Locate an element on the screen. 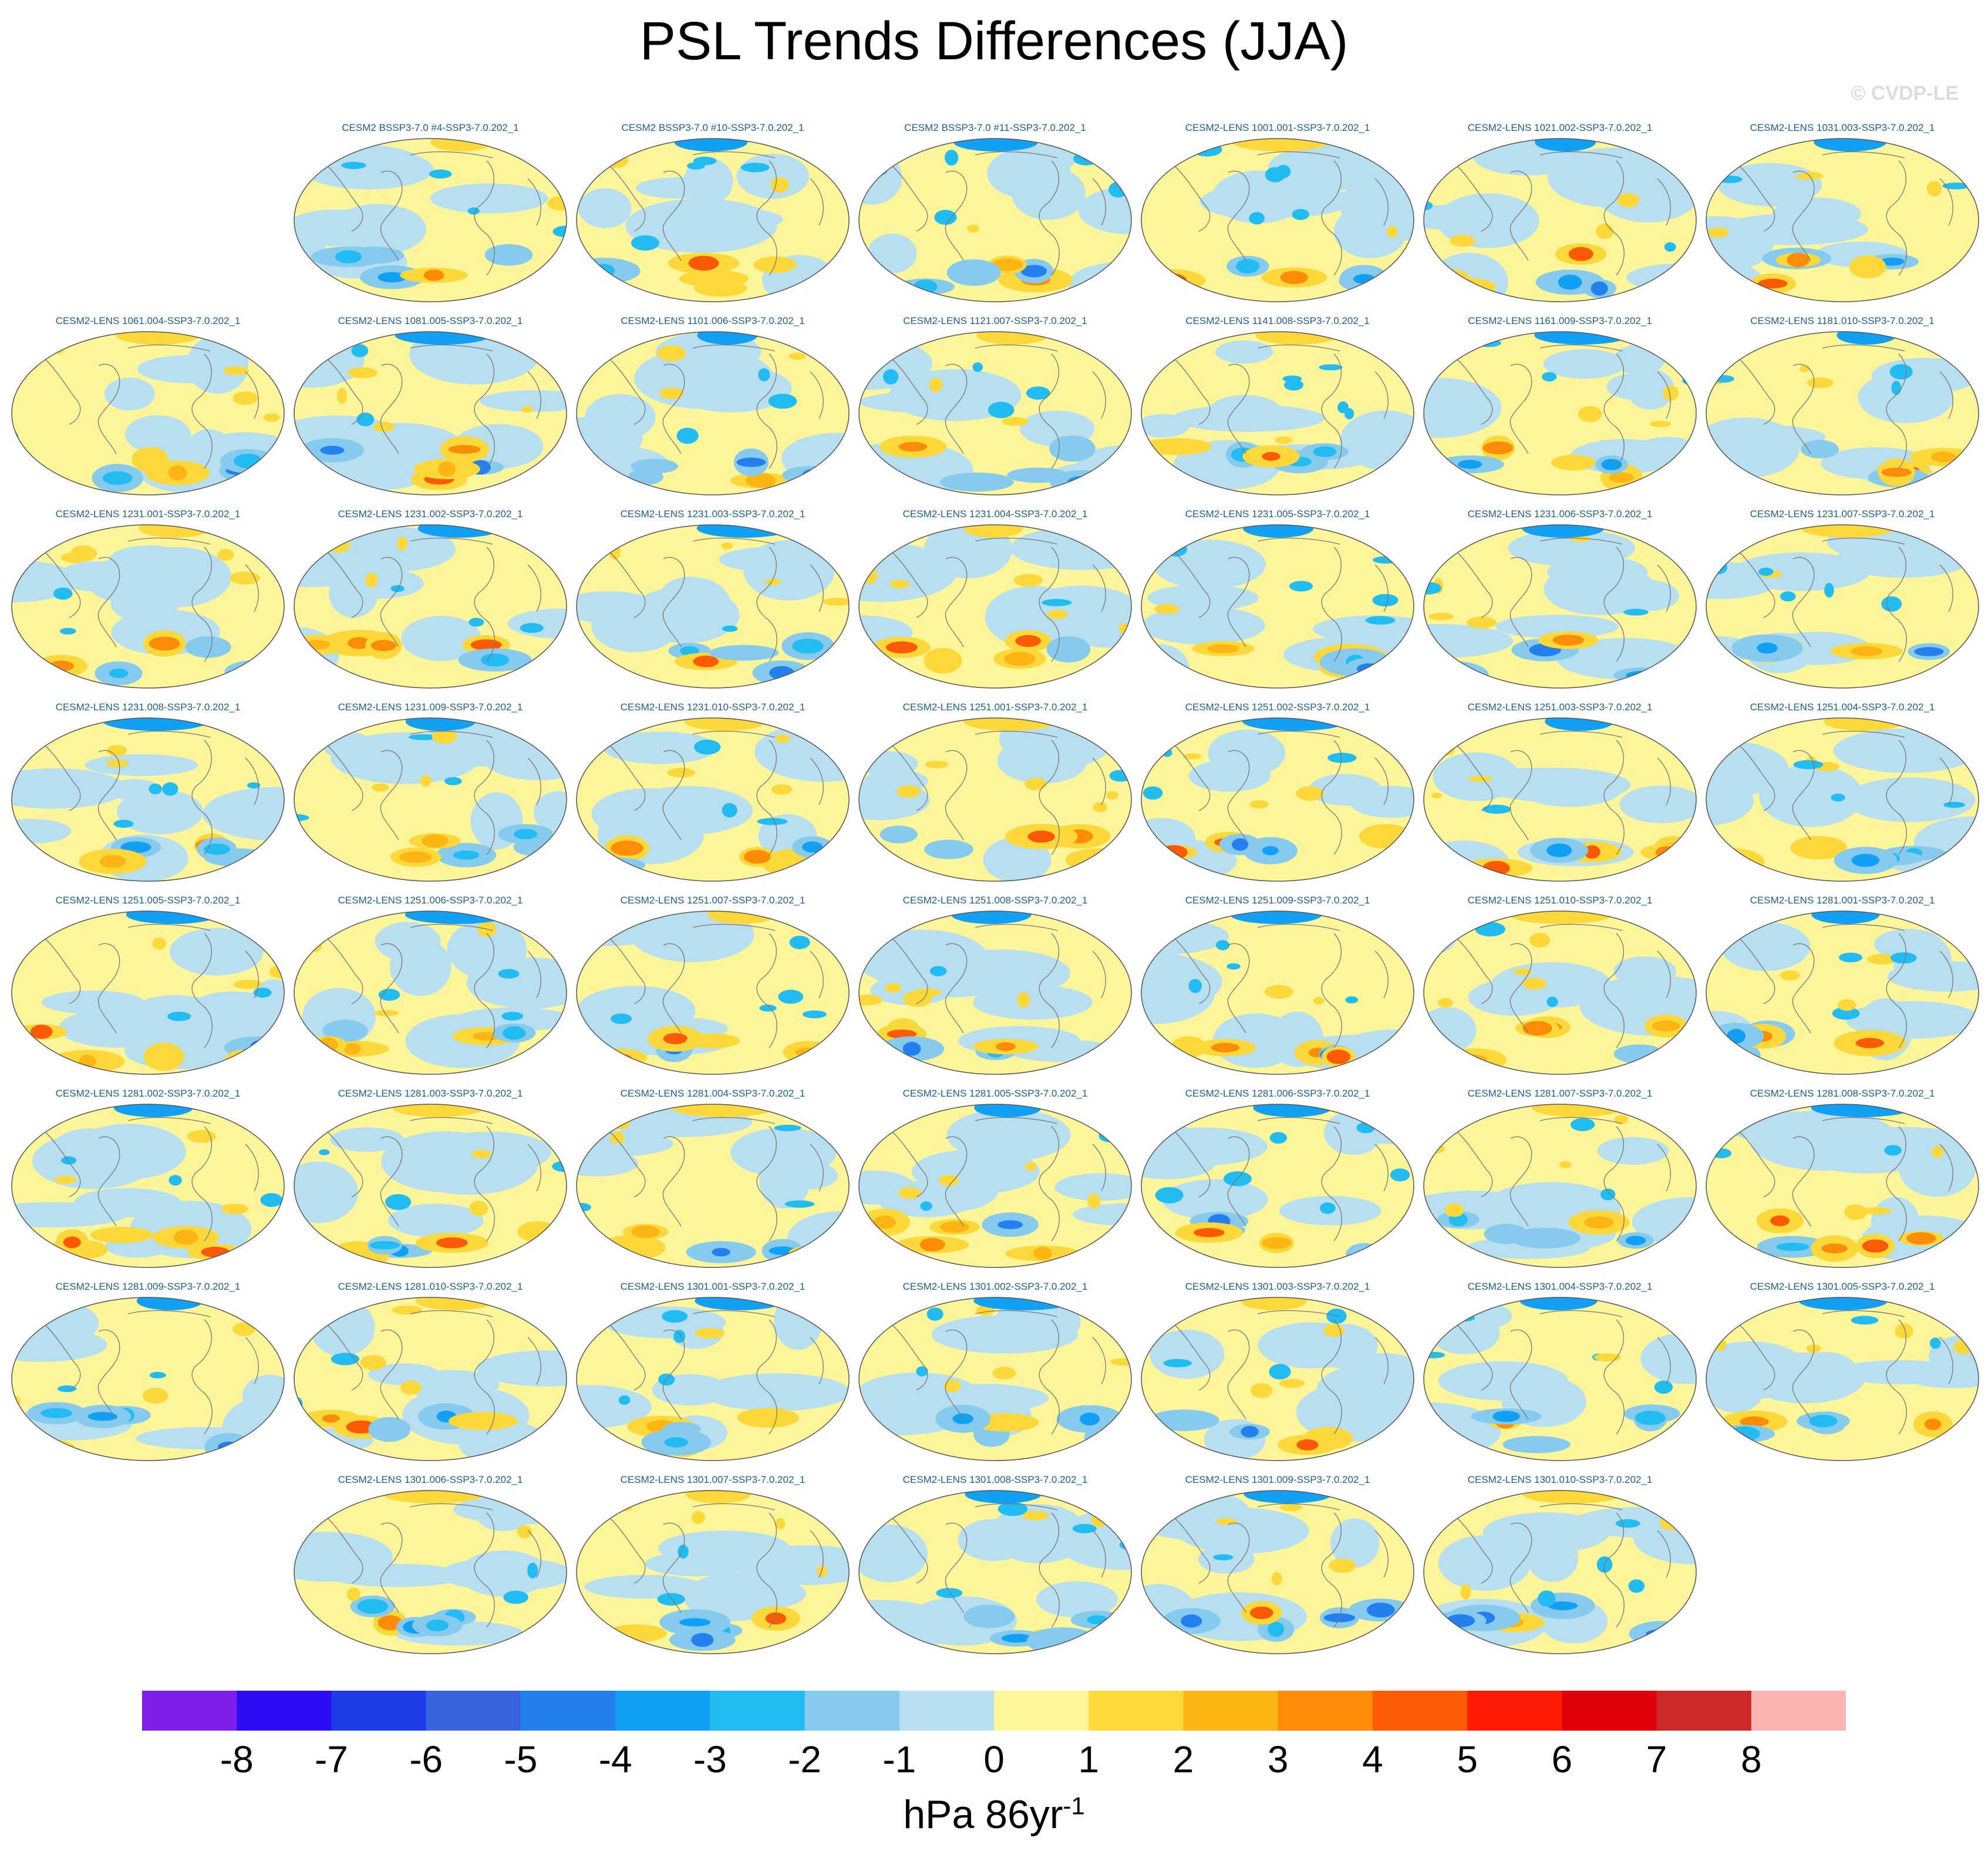 This screenshot has height=1858, width=1988. map-panel: CESM2-LENS 1031.003-SSP3-7.0.202_1 is located at coordinates (1843, 212).